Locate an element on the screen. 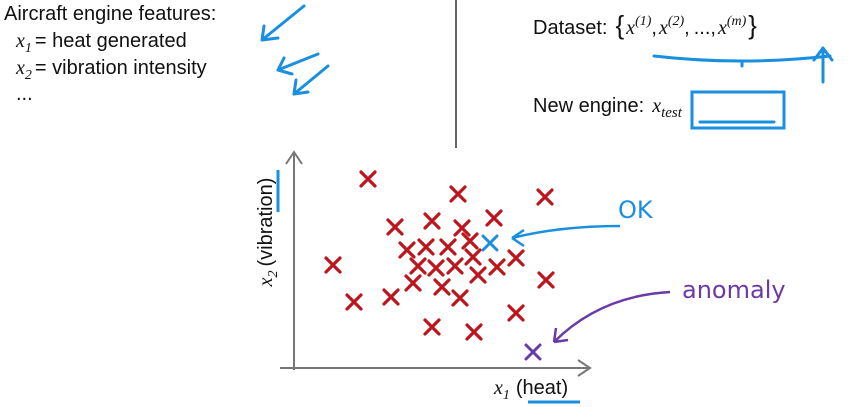 The width and height of the screenshot is (860, 407). test-cross-ok is located at coordinates (490, 243).